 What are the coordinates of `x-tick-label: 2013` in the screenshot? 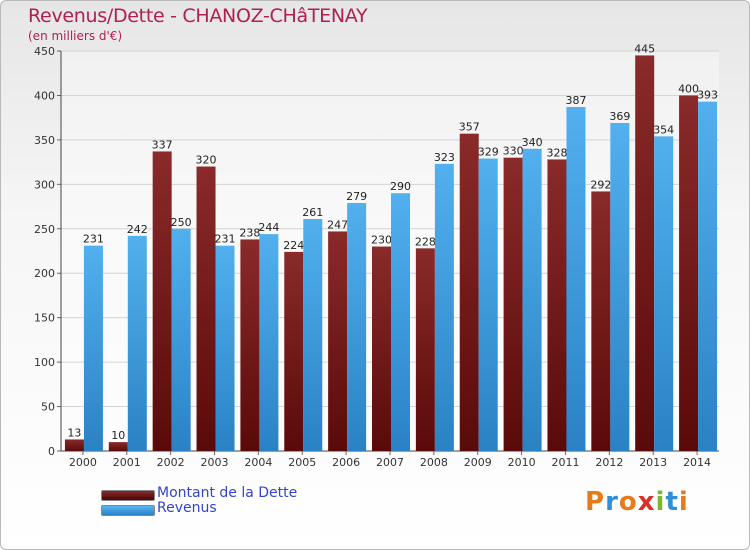 It's located at (653, 462).